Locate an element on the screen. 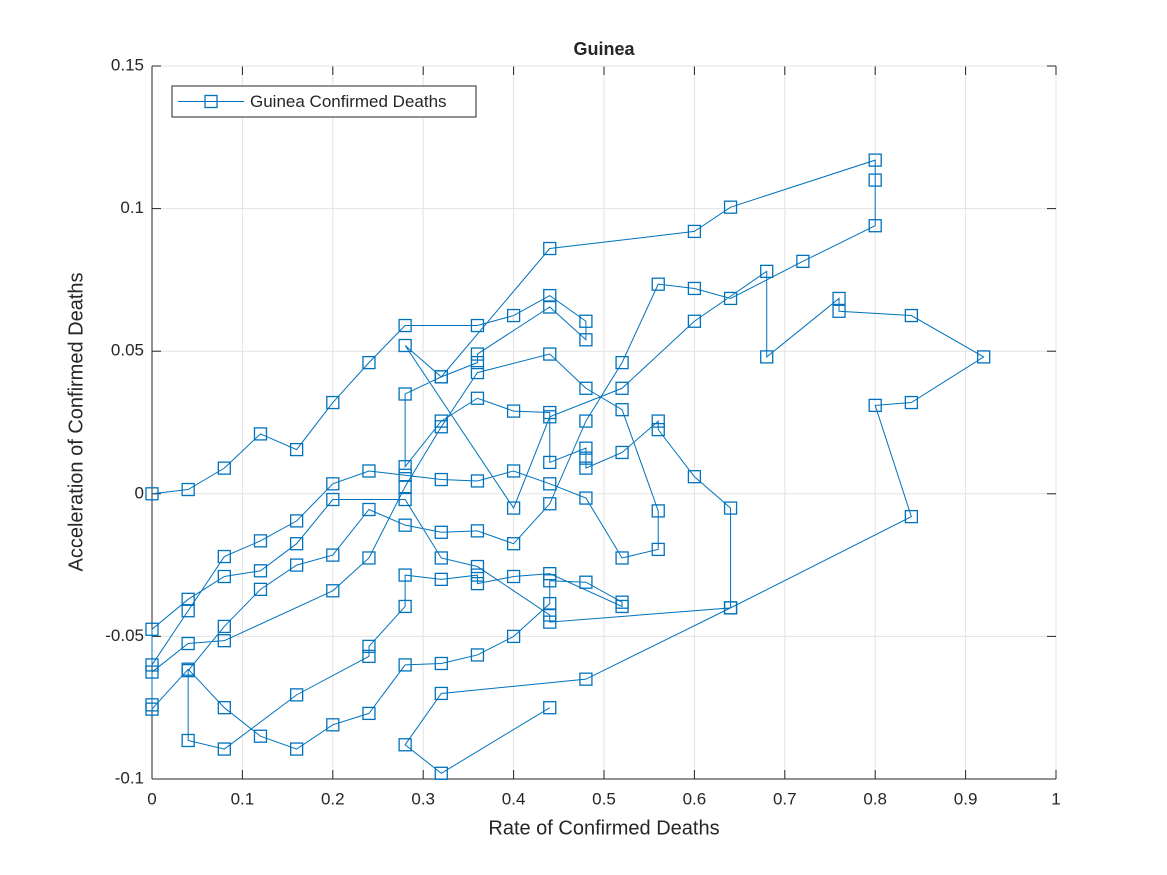 This screenshot has width=1167, height=875. y-tick-label: -0.05 is located at coordinates (124, 635).